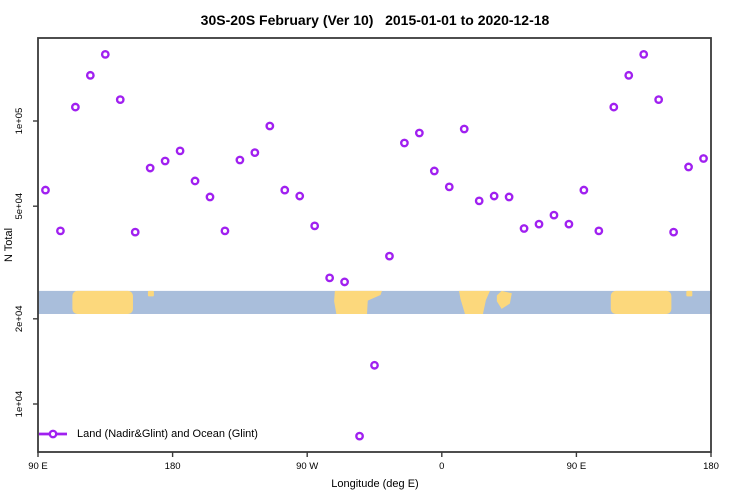  What do you see at coordinates (358, 302) in the screenshot?
I see `map-band-land-south-america` at bounding box center [358, 302].